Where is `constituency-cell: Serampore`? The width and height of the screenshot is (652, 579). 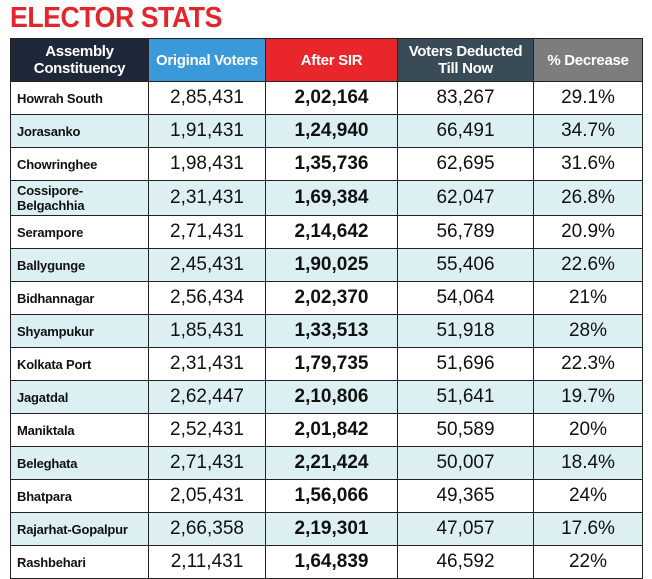 constituency-cell: Serampore is located at coordinates (79, 232).